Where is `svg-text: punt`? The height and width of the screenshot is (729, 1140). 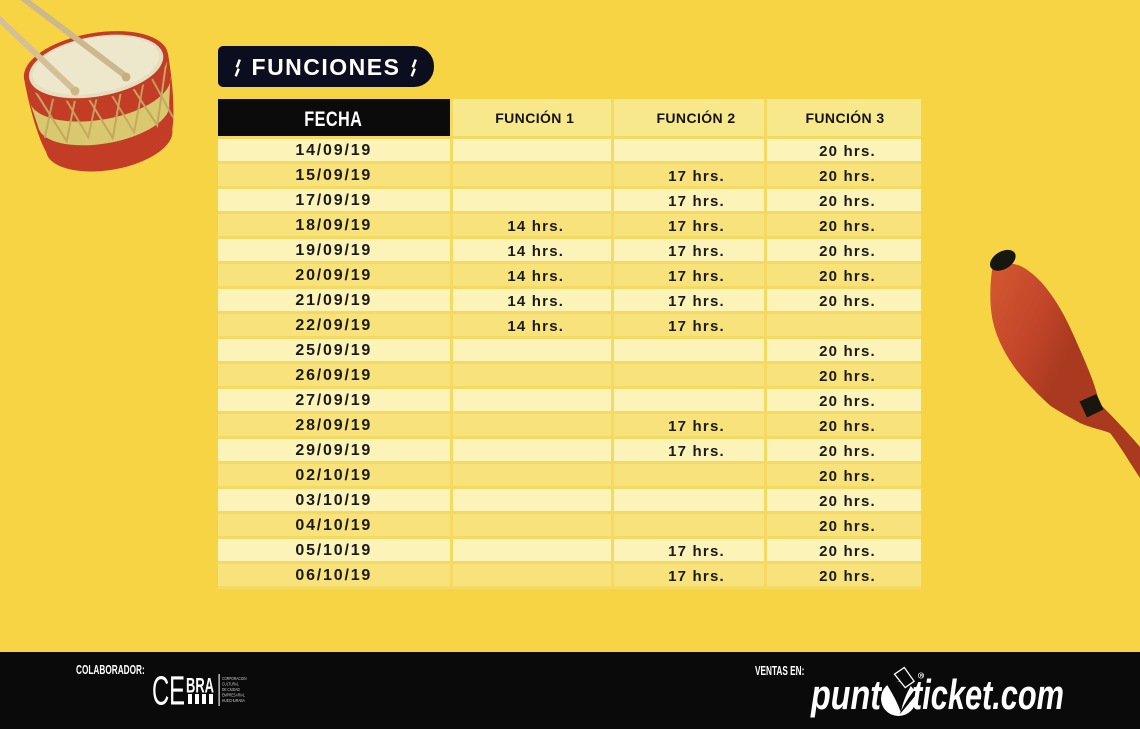 svg-text: punt is located at coordinates (846, 694).